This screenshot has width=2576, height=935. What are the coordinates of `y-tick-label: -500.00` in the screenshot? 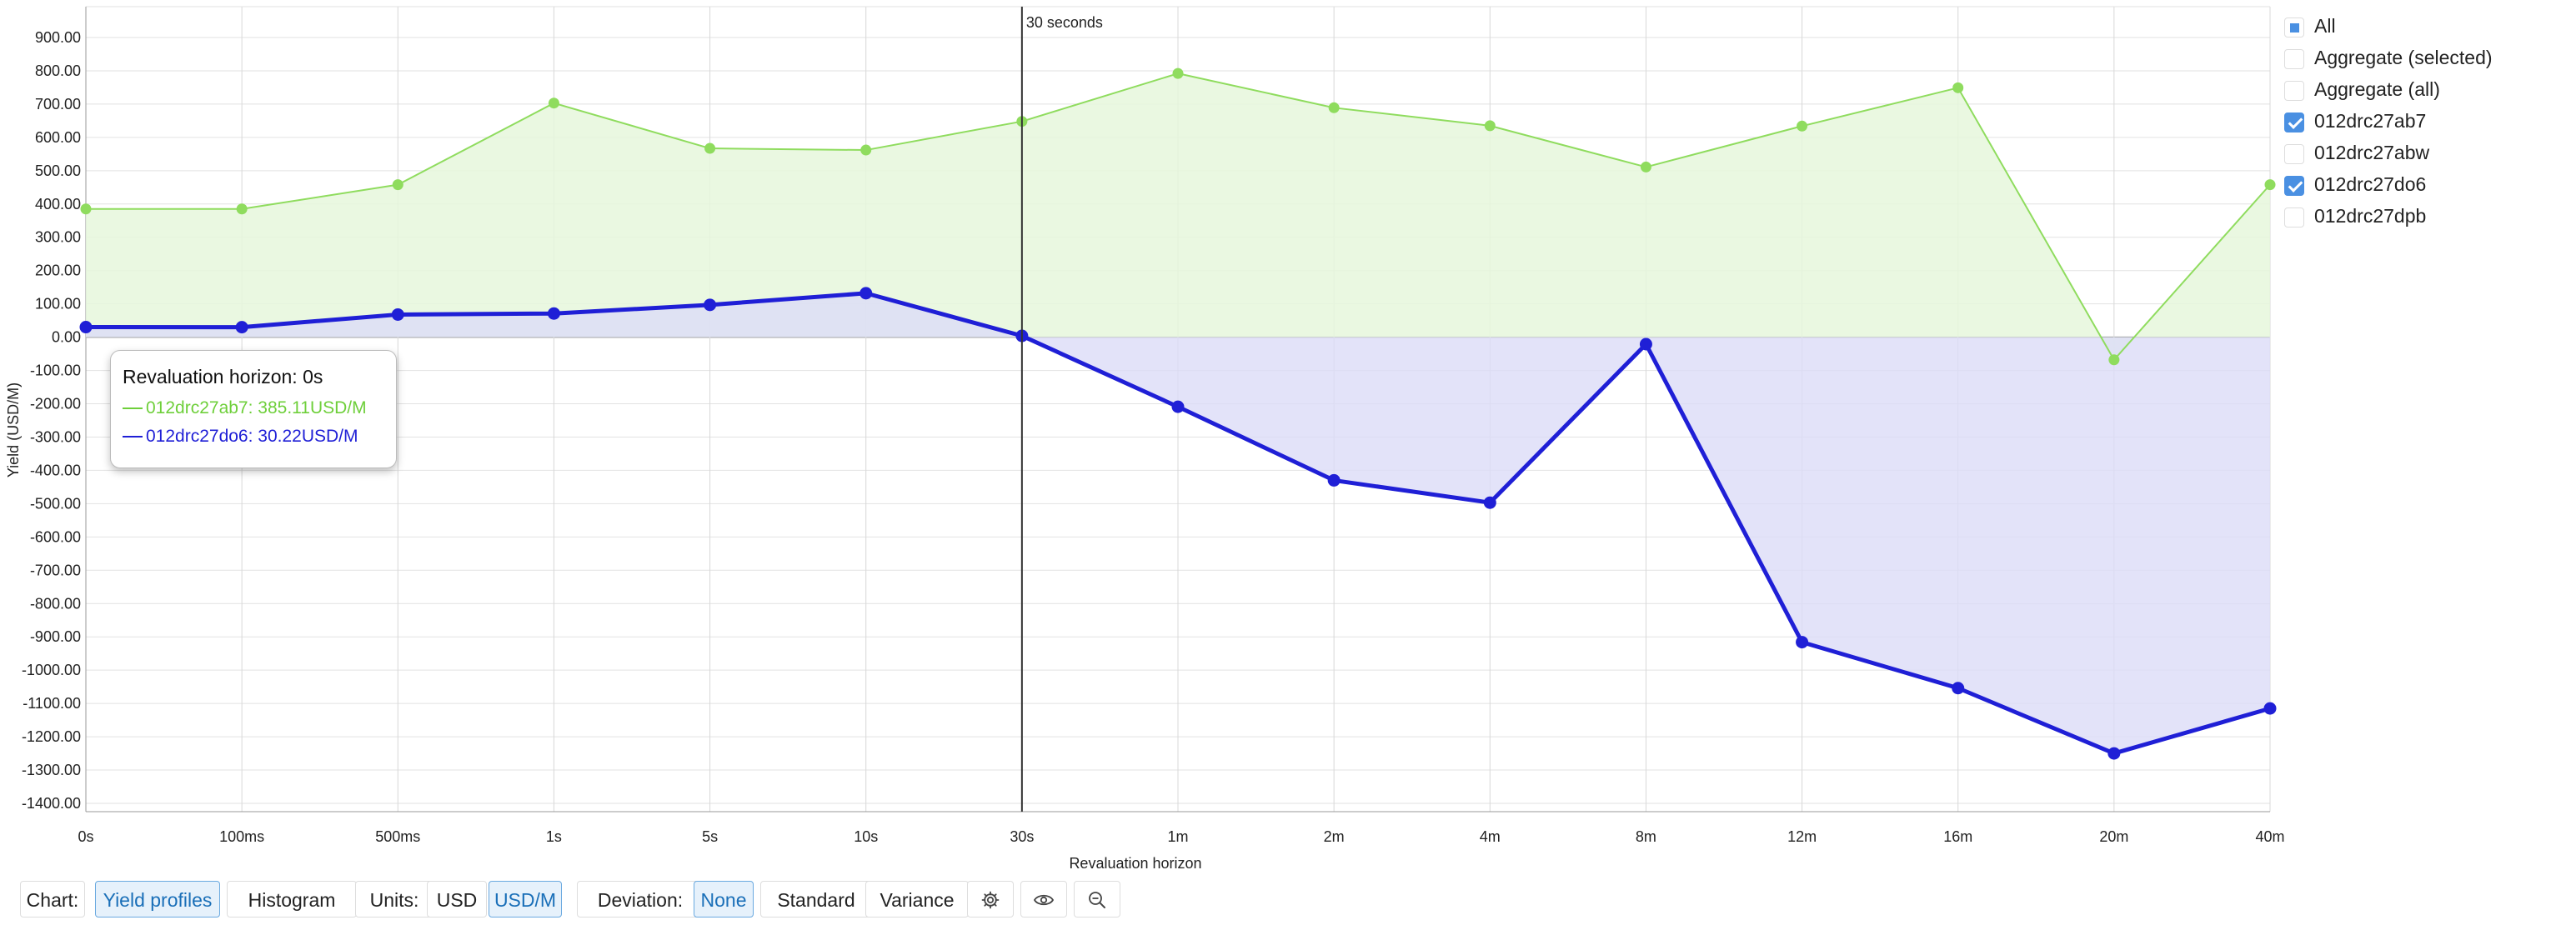 It's located at (55, 503).